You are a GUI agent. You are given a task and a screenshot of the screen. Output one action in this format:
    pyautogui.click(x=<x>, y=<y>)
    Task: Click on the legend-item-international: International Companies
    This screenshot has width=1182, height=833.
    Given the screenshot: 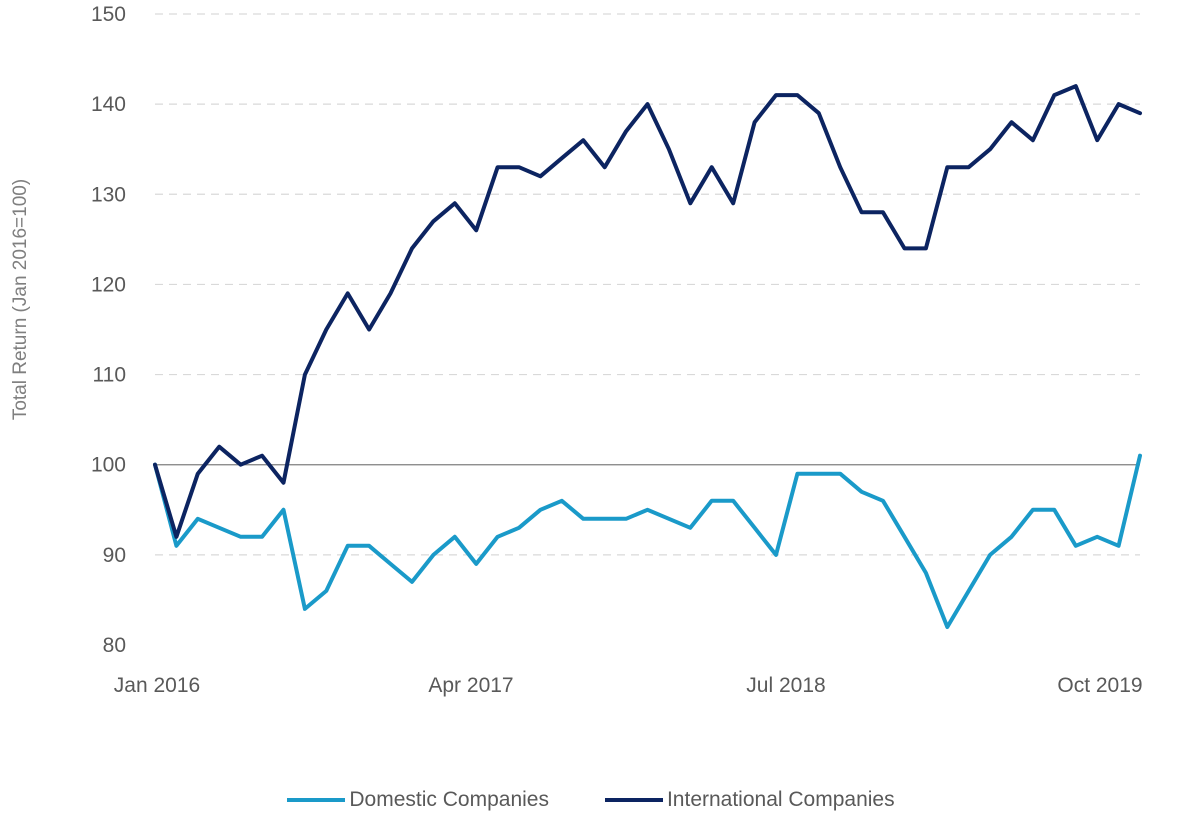 What is the action you would take?
    pyautogui.click(x=749, y=800)
    